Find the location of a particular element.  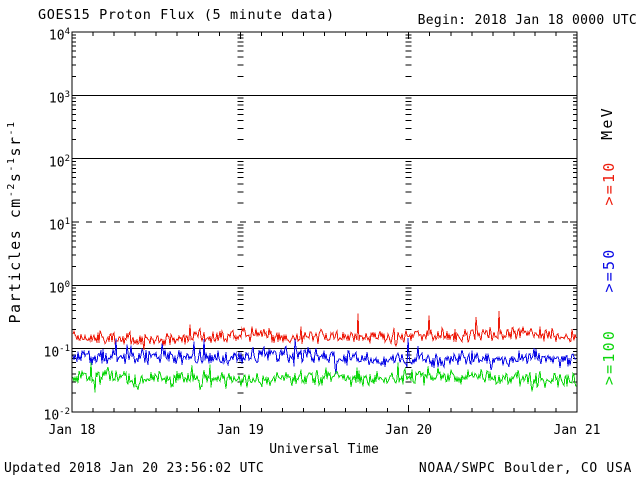

legend-label-ge100: >=100 is located at coordinates (609, 357).